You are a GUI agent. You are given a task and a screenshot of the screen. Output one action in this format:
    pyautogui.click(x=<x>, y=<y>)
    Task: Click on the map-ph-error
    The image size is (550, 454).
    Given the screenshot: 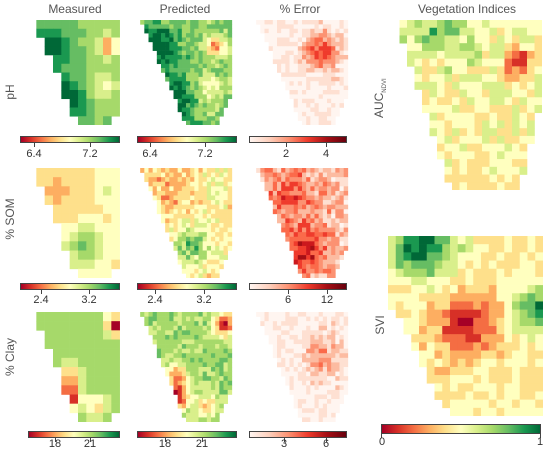 What is the action you would take?
    pyautogui.click(x=302, y=72)
    